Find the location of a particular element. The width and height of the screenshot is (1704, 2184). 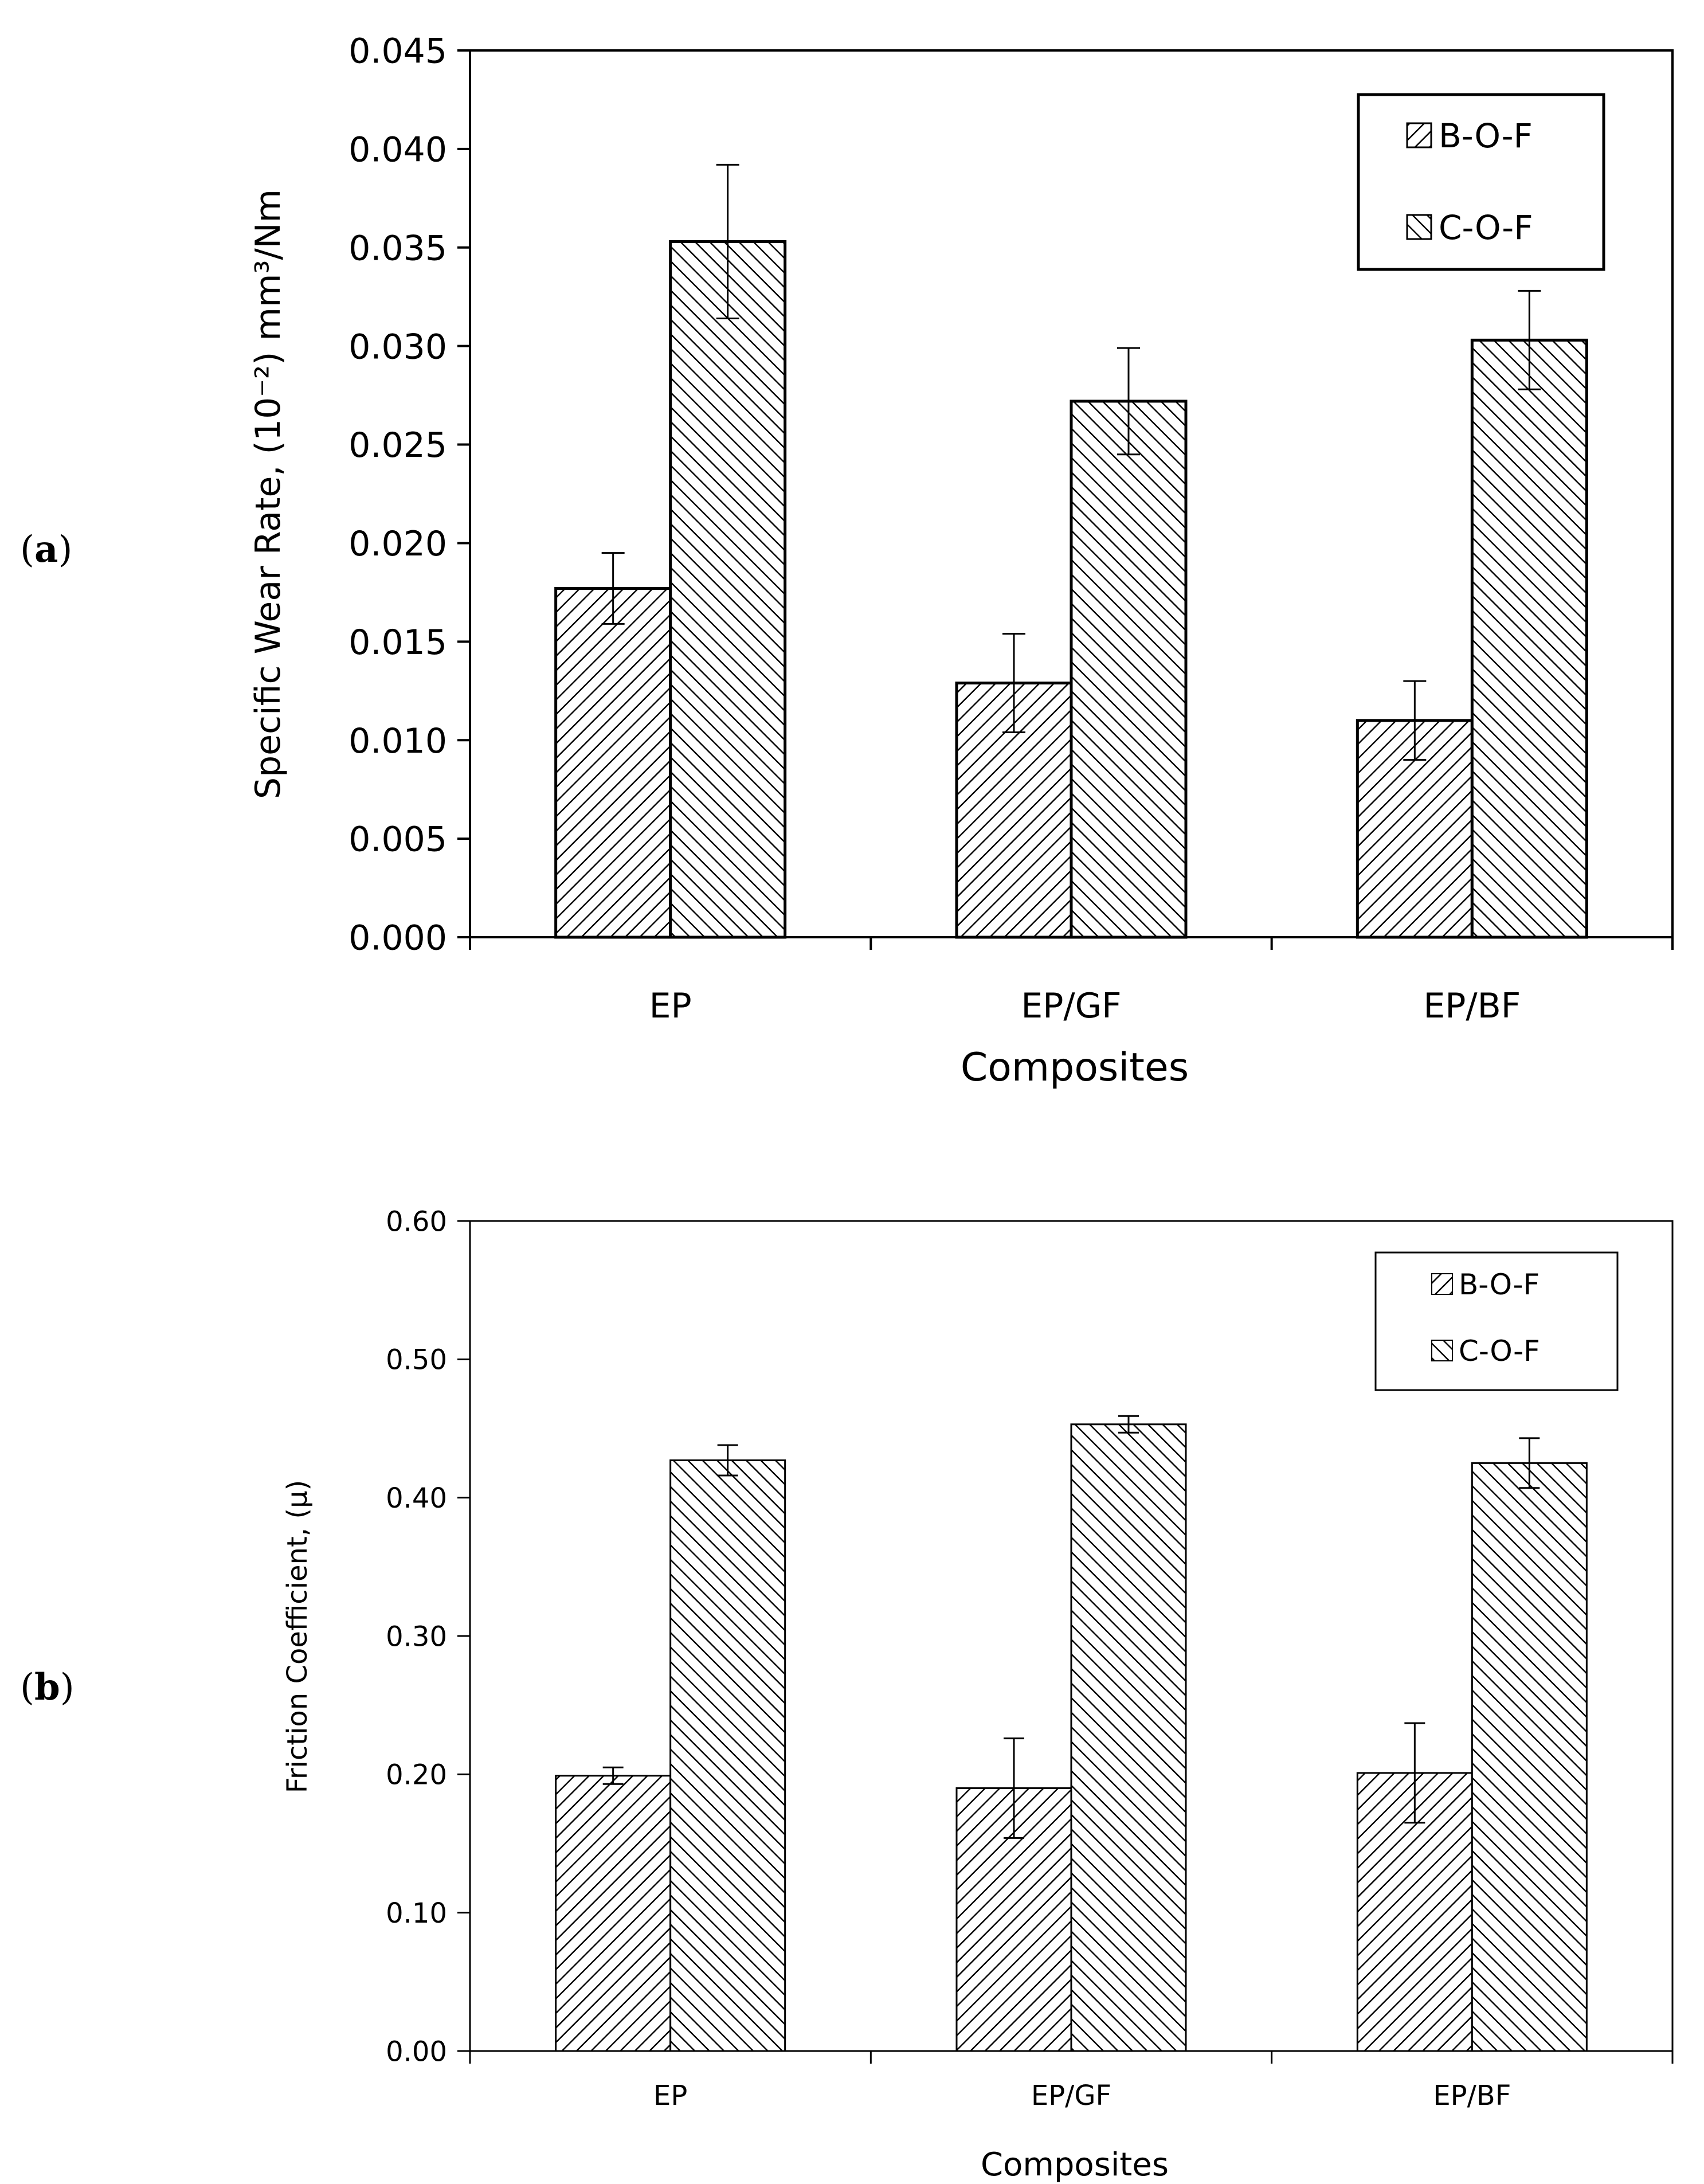

panel-b-y-tick-label: 0.50 is located at coordinates (416, 1360).